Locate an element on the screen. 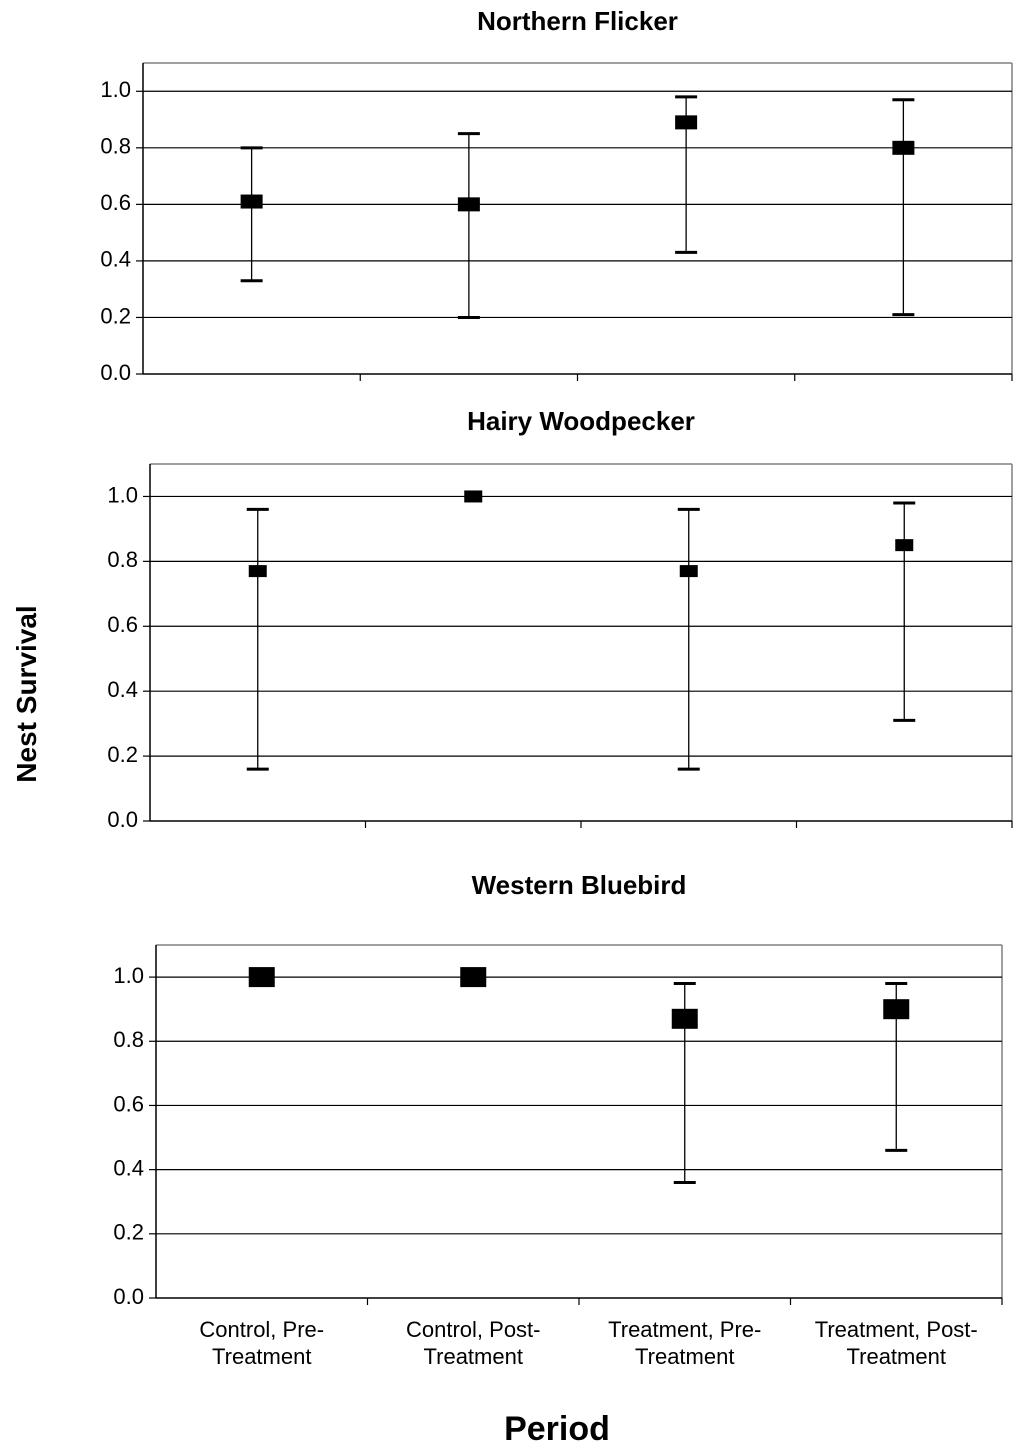 The height and width of the screenshot is (1456, 1013). x-category-label: Control, Post-Treatment is located at coordinates (473, 1343).